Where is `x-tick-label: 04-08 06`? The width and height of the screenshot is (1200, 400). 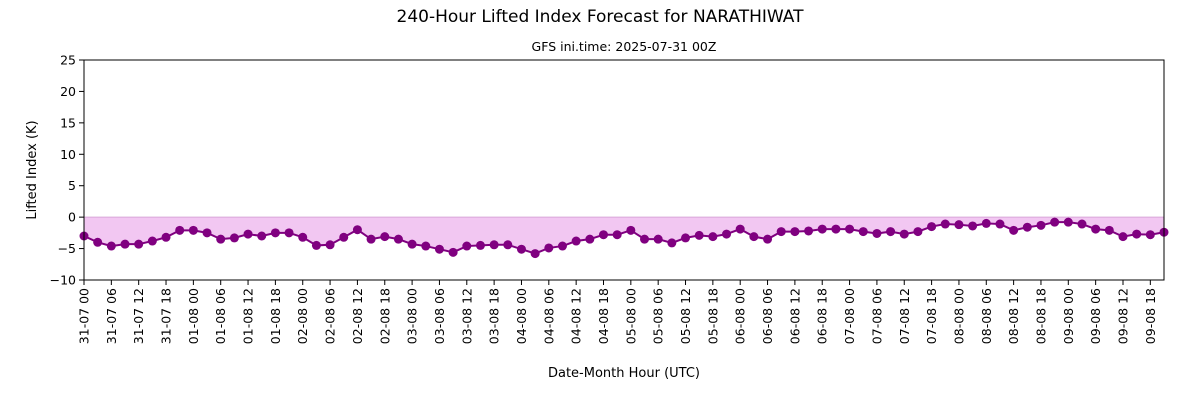 x-tick-label: 04-08 06 is located at coordinates (548, 316).